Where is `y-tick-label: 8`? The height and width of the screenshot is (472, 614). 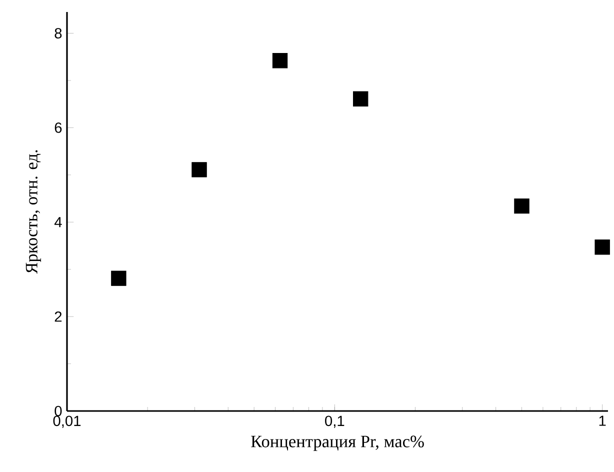 y-tick-label: 8 is located at coordinates (58, 33).